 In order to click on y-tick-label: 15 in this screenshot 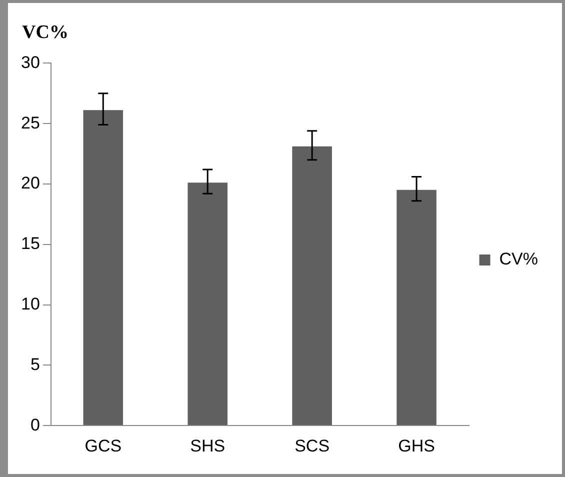, I will do `click(30, 244)`.